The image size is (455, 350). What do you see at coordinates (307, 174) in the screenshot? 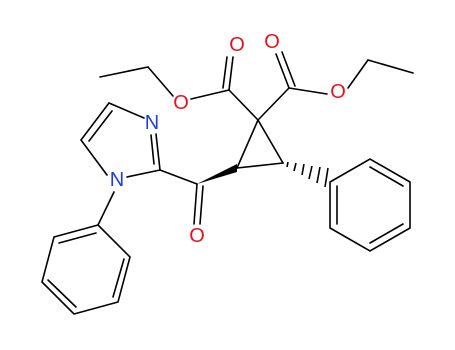
I see `hashed-bond` at bounding box center [307, 174].